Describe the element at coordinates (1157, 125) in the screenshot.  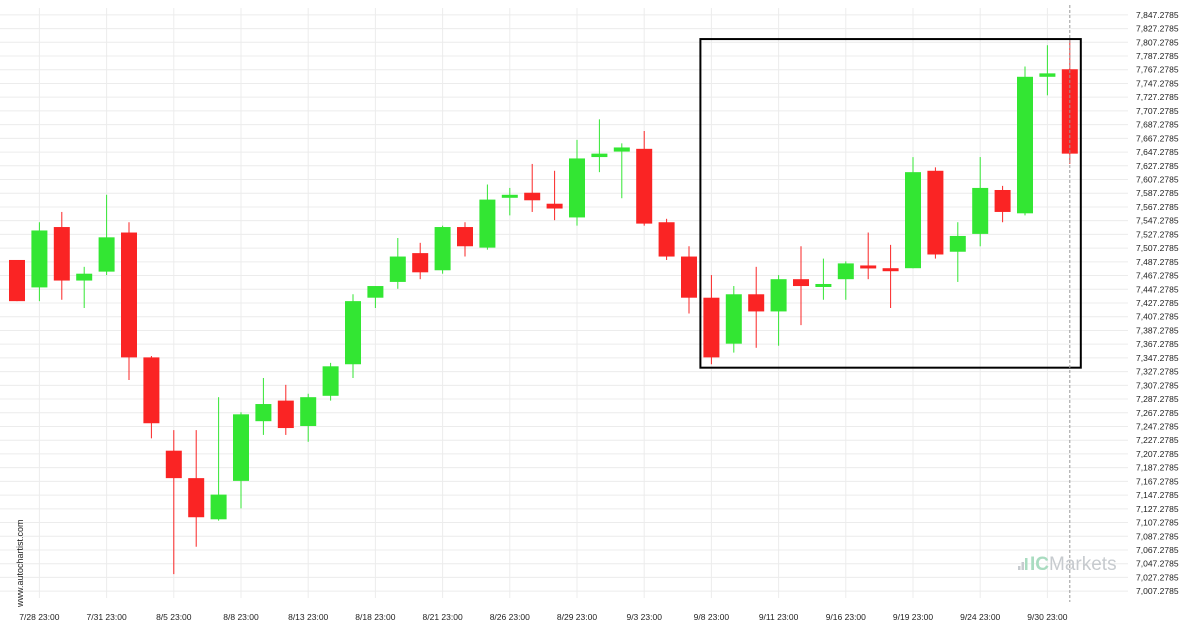
I see `y-tick-label: 7,687.2785` at that location.